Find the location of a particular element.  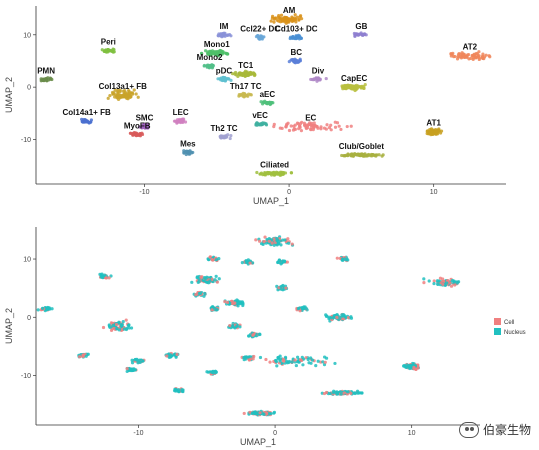

y-tick-label: 10 is located at coordinates (27, 260).